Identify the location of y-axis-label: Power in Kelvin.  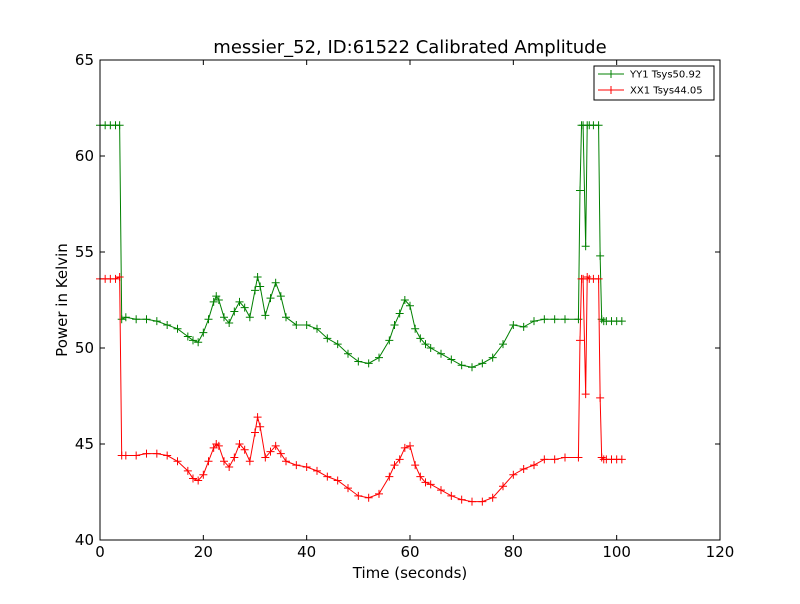
(62, 300).